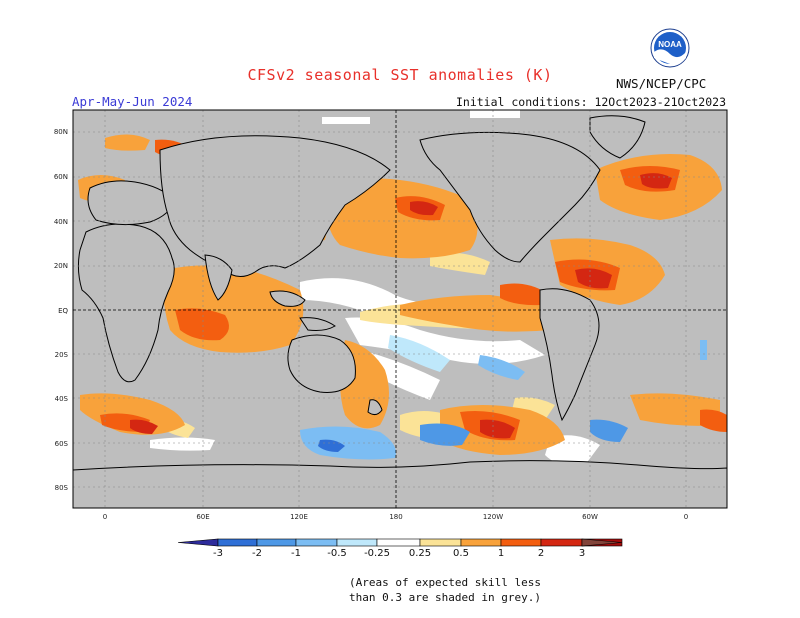 This screenshot has height=618, width=800. I want to click on legend-tick: 2, so click(541, 553).